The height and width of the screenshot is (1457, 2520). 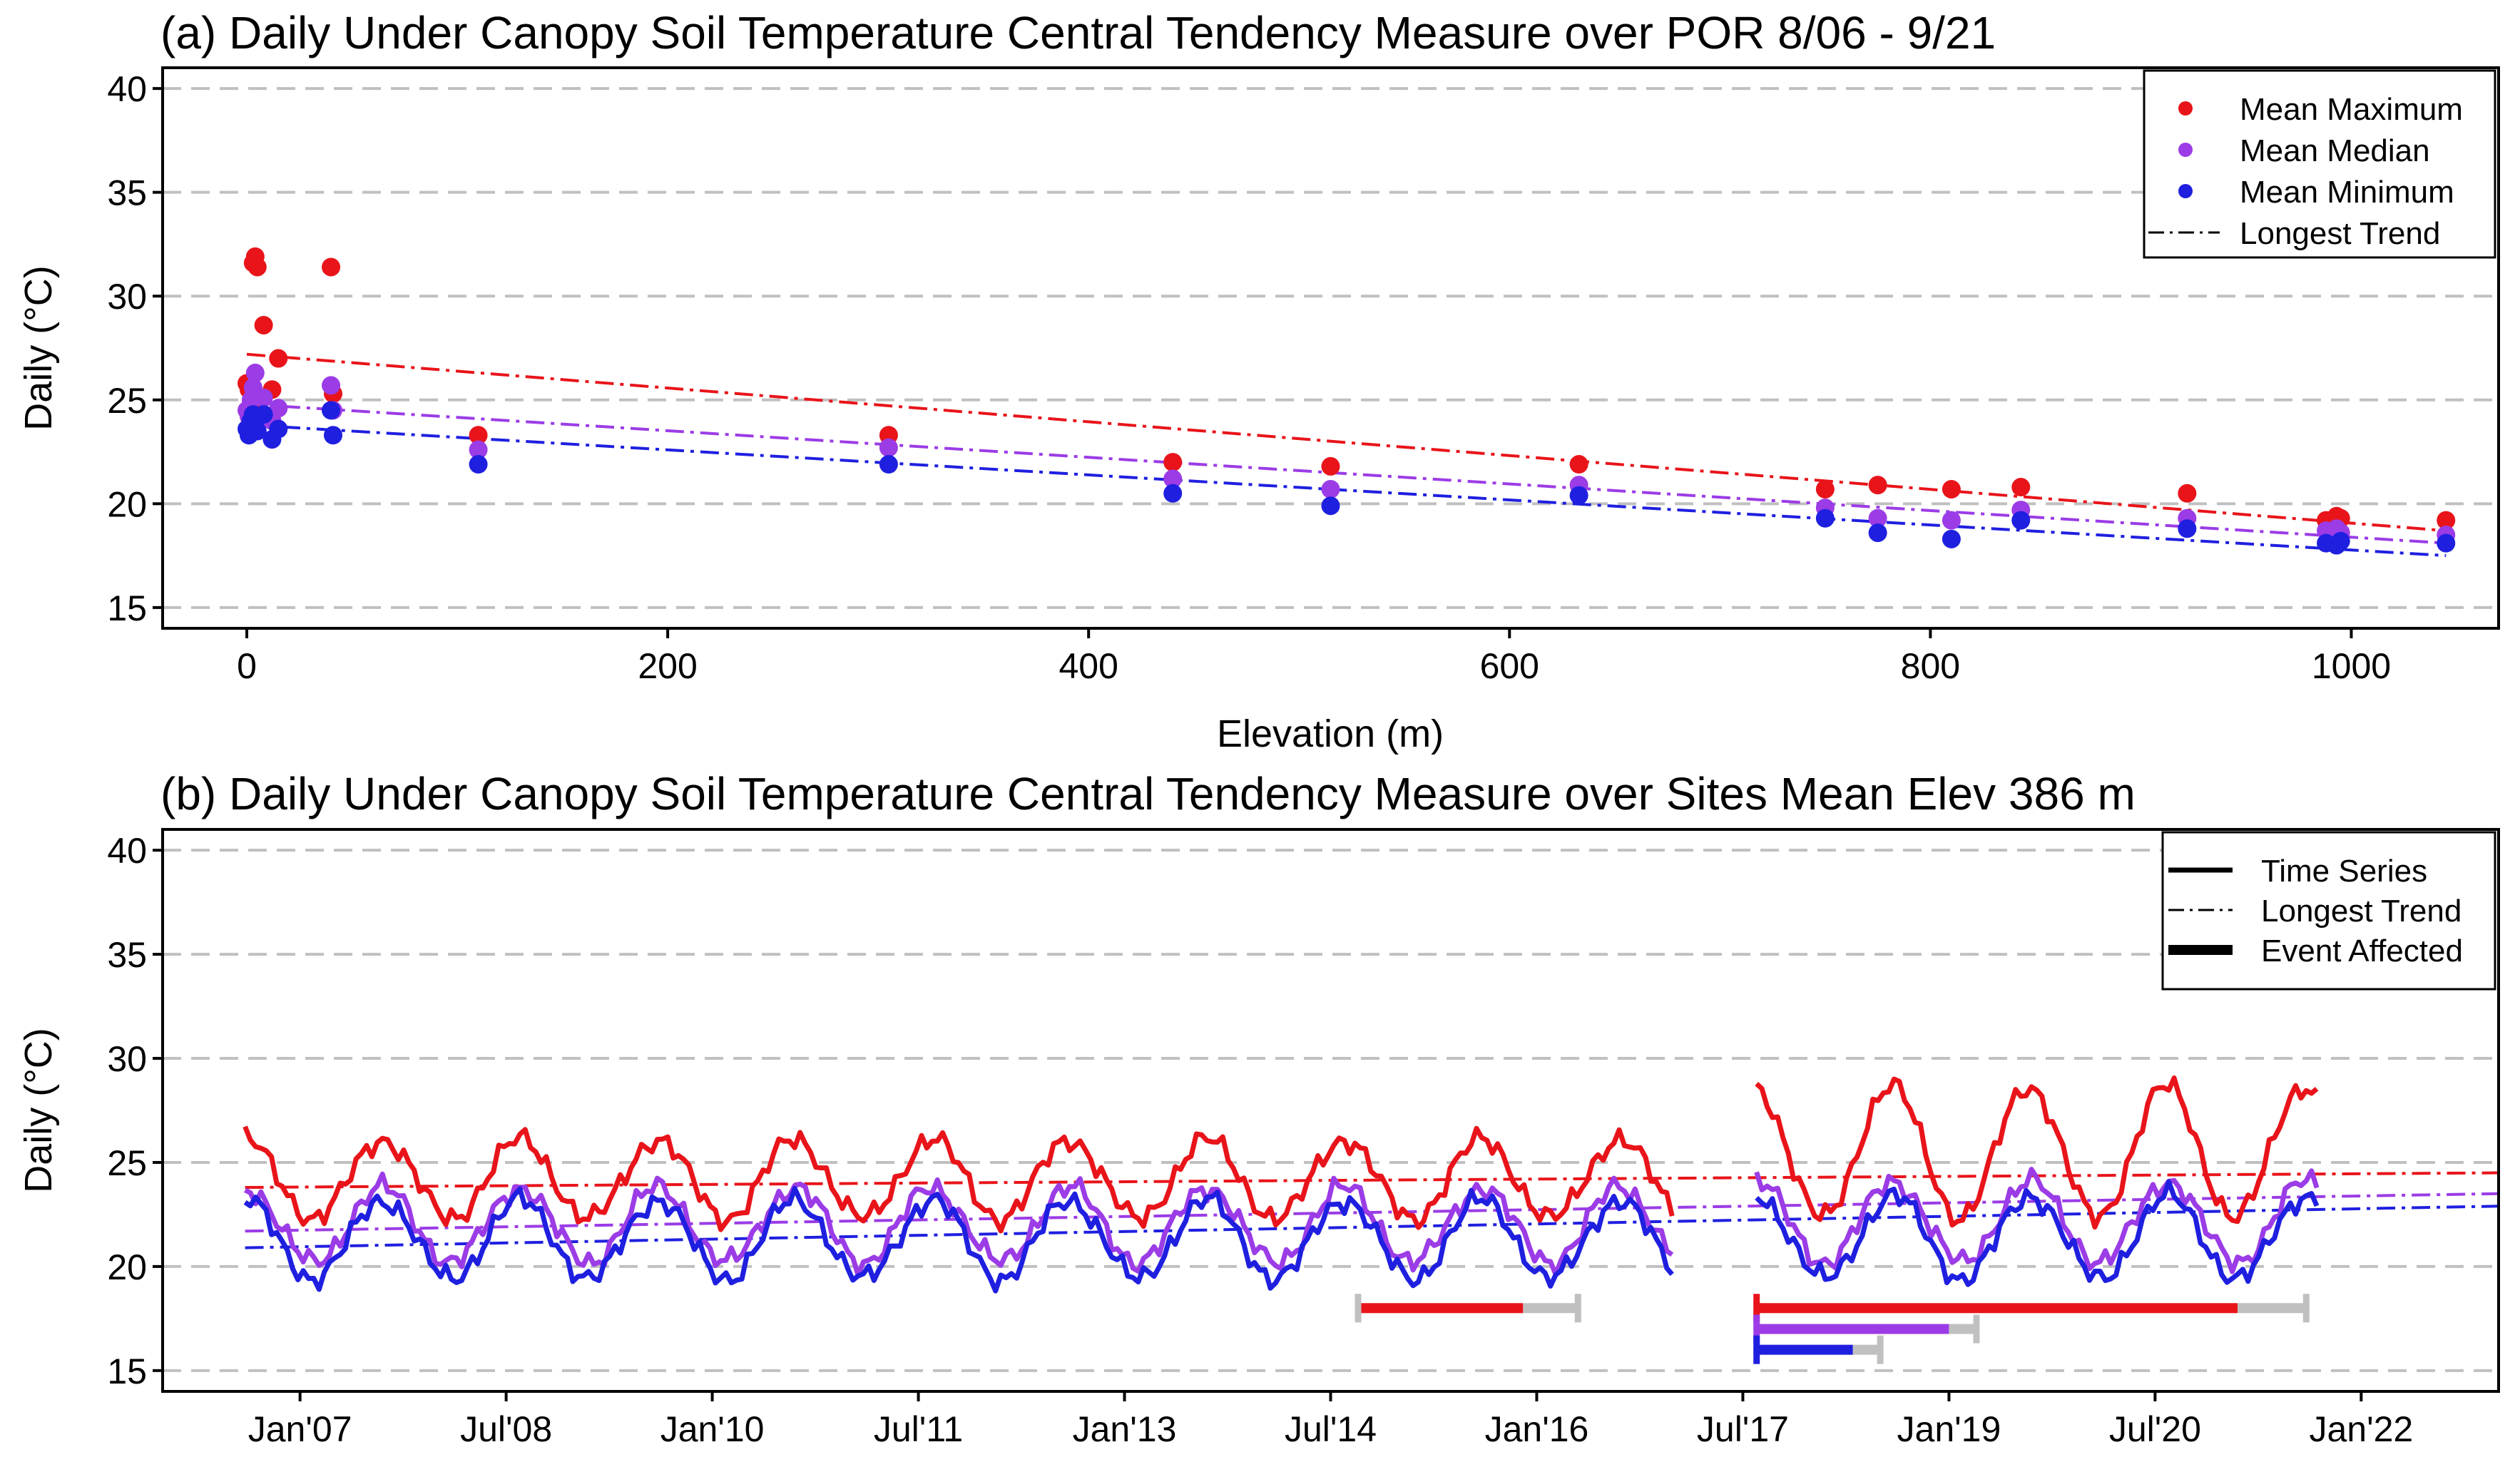 What do you see at coordinates (135, 1111) in the screenshot?
I see `panel-b-y-ticks: 15 20 25 30 35 40` at bounding box center [135, 1111].